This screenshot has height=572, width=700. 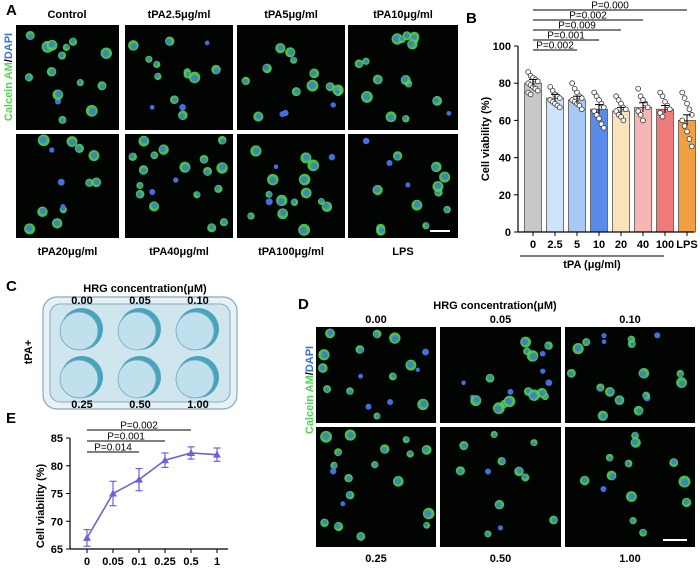 What do you see at coordinates (138, 562) in the screenshot?
I see `e-xtick-0.1: 0.1` at bounding box center [138, 562].